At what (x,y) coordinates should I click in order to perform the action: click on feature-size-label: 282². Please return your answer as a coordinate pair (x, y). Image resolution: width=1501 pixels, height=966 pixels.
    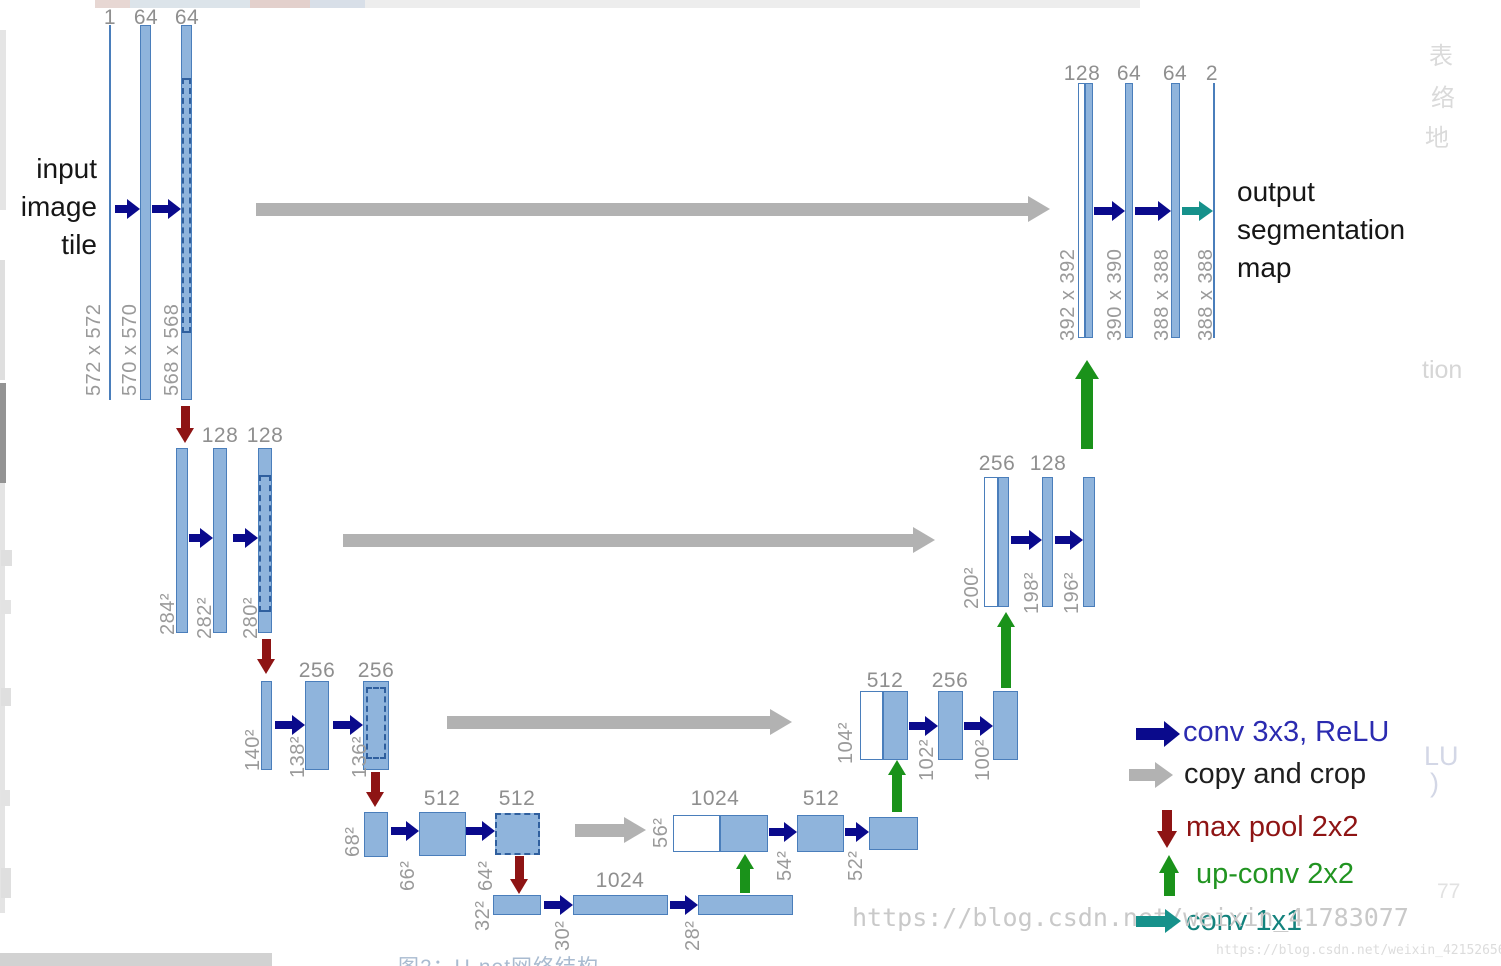
    Looking at the image, I should click on (205, 617).